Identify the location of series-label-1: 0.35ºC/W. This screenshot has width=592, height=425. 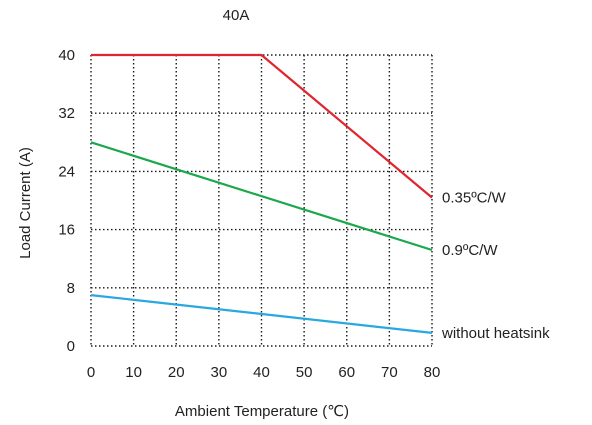
(474, 198).